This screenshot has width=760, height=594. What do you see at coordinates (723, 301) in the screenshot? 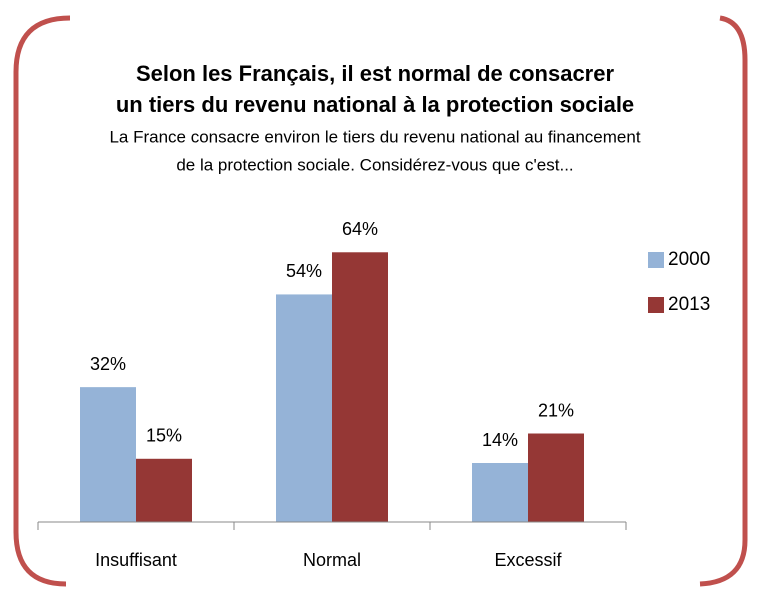
I see `frame-right` at bounding box center [723, 301].